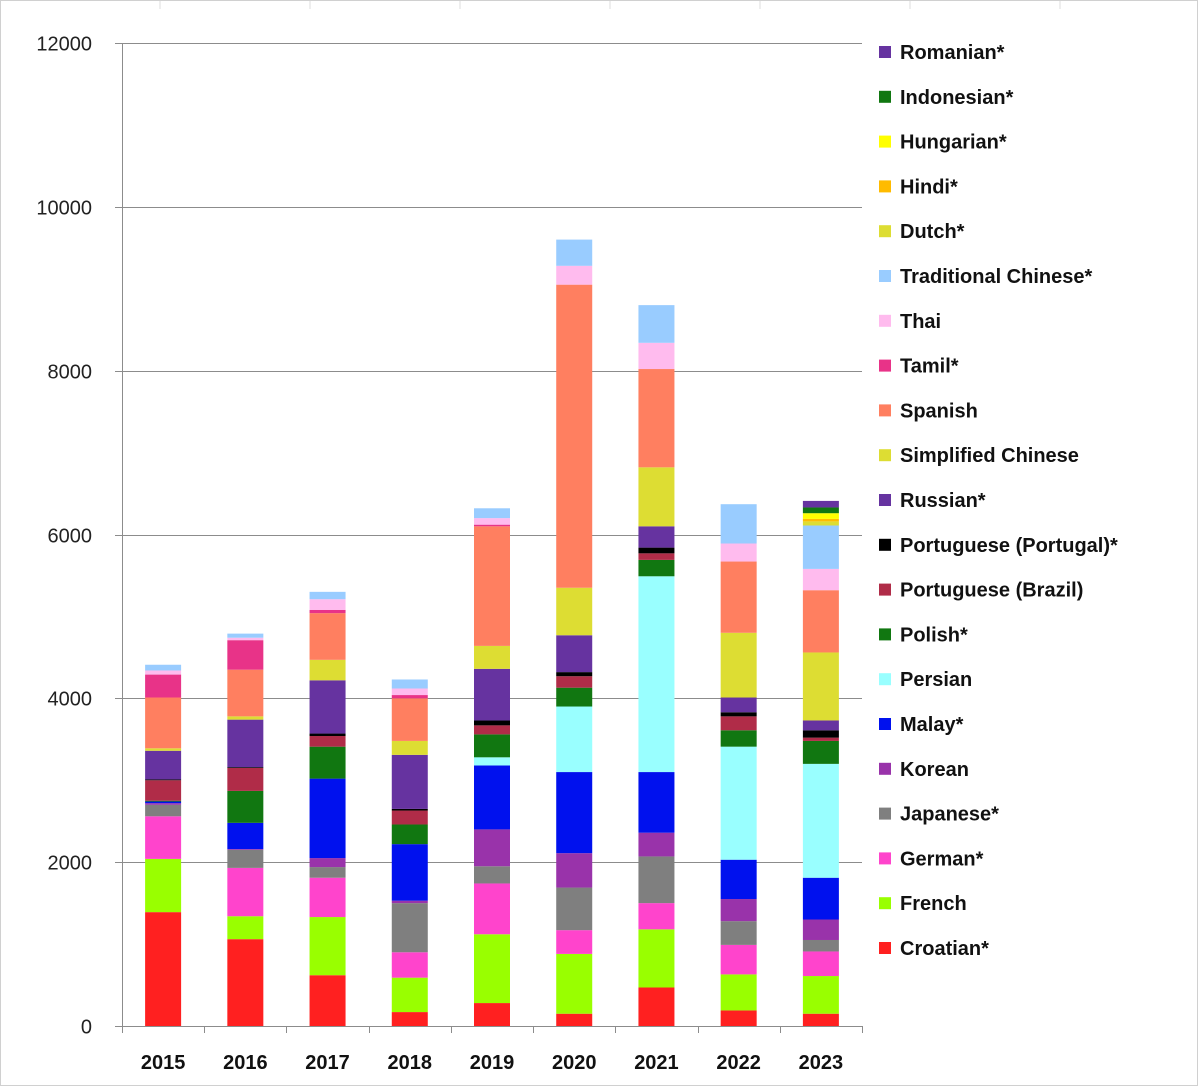  What do you see at coordinates (942, 859) in the screenshot?
I see `legend-entry: German*` at bounding box center [942, 859].